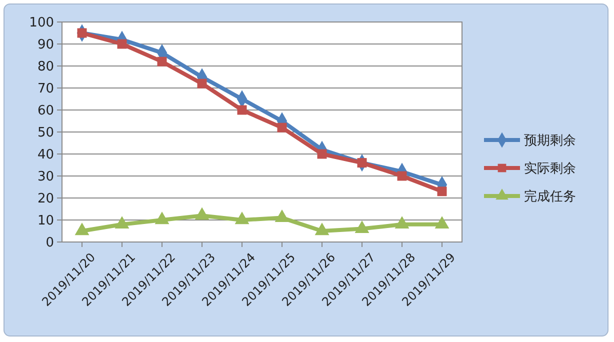  Describe the element at coordinates (45, 89) in the screenshot. I see `y-tick-label: 70` at that location.